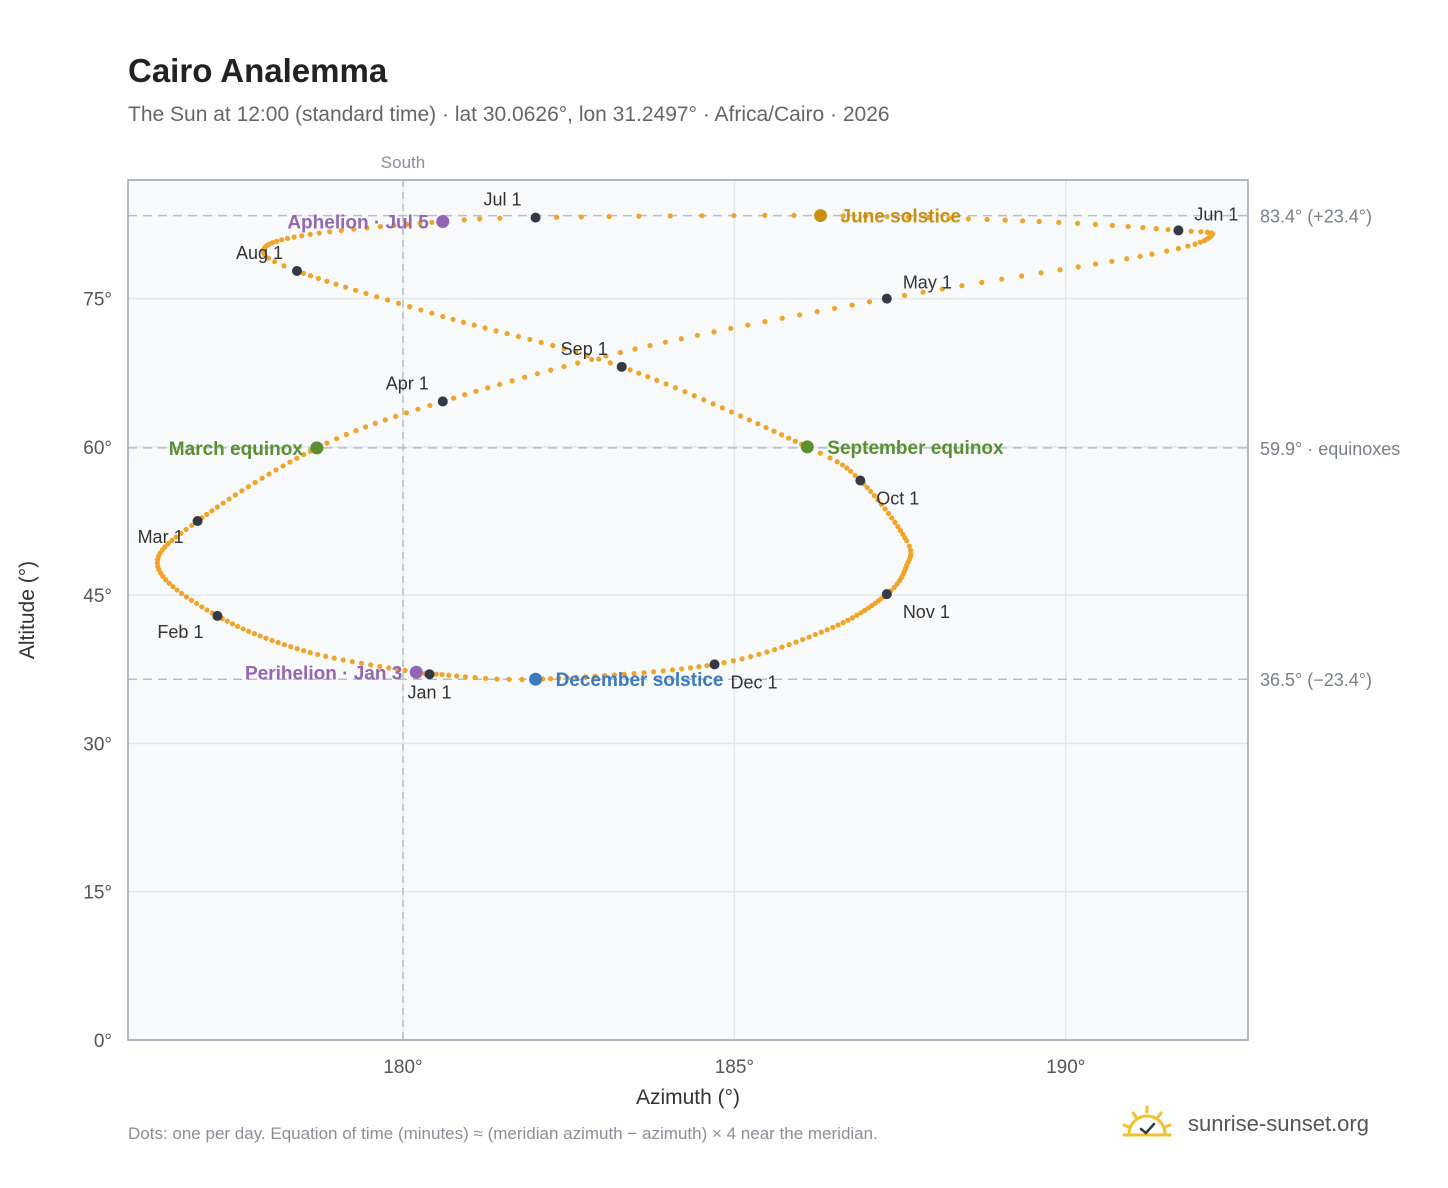  I want to click on reference-line-label: 36.5° (−23.4°), so click(1316, 680).